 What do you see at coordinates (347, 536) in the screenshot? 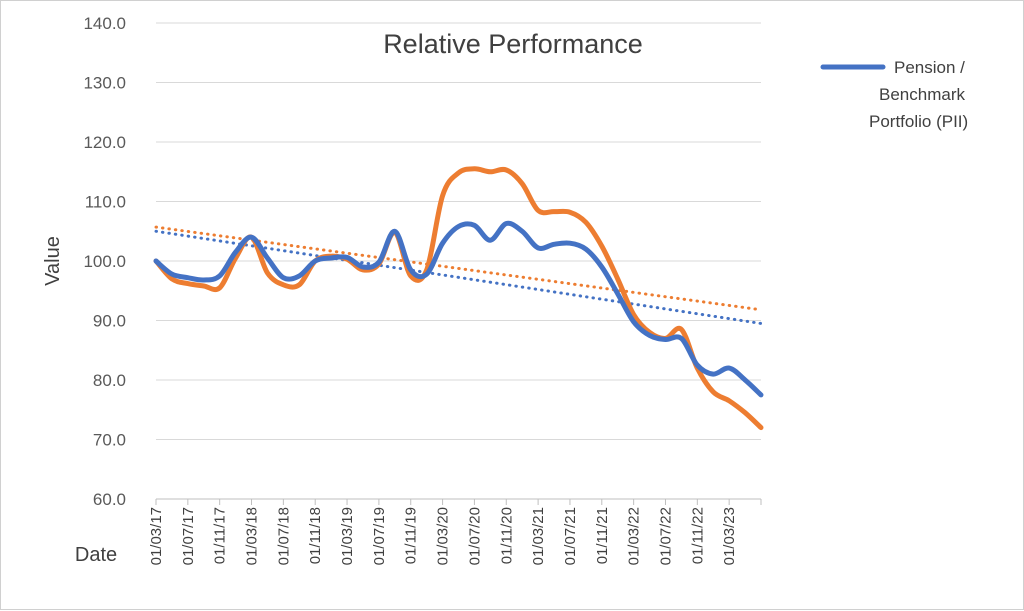
I see `x-tick-label: 01/03/19` at bounding box center [347, 536].